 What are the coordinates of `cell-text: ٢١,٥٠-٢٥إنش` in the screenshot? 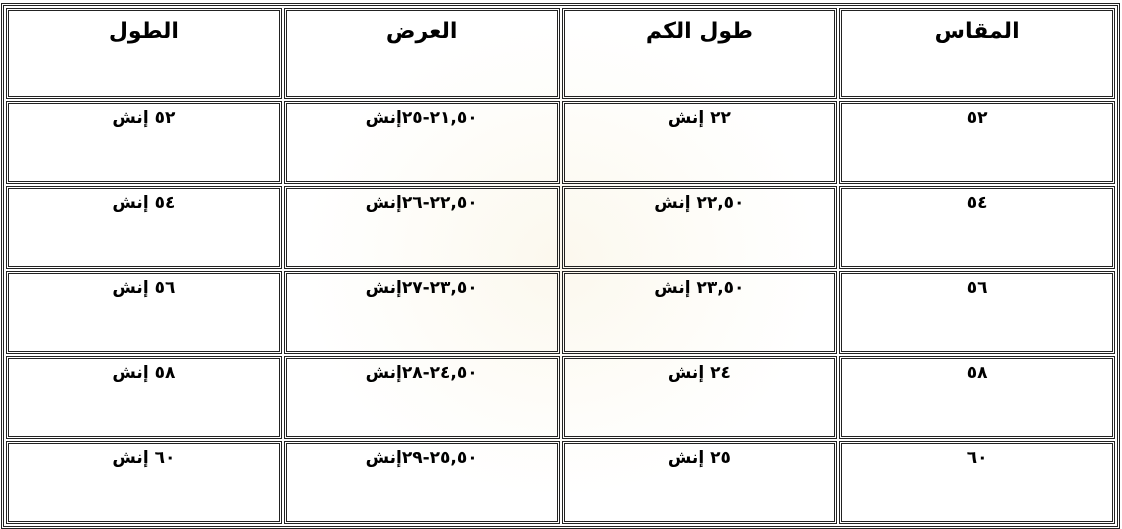 It's located at (421, 118).